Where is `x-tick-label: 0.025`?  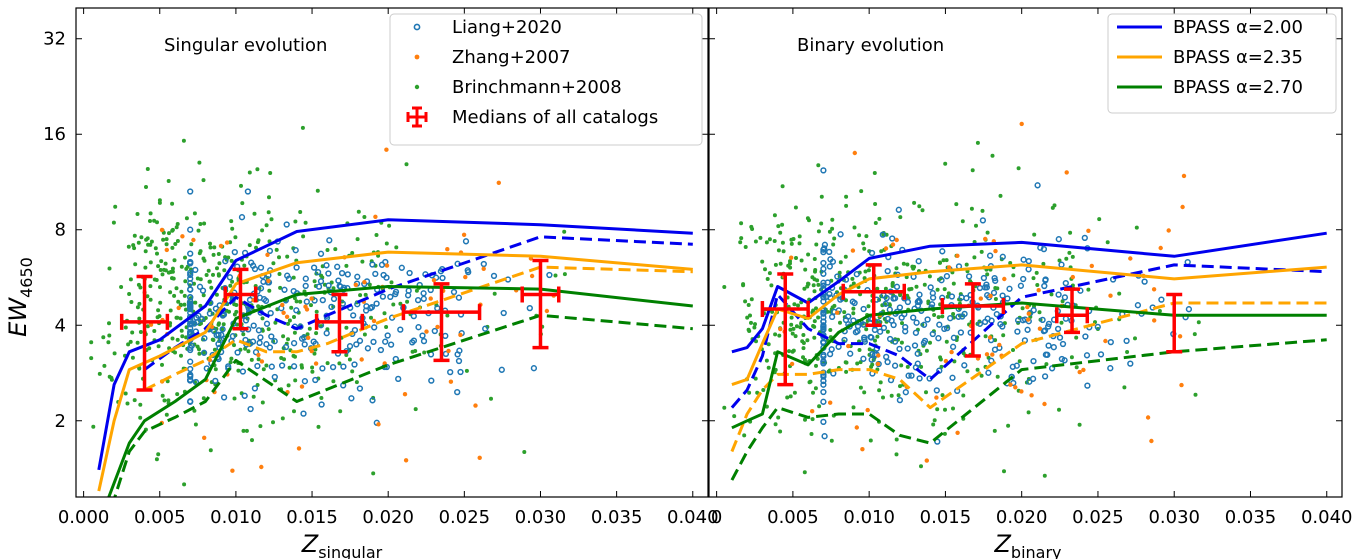
x-tick-label: 0.025 is located at coordinates (1098, 517).